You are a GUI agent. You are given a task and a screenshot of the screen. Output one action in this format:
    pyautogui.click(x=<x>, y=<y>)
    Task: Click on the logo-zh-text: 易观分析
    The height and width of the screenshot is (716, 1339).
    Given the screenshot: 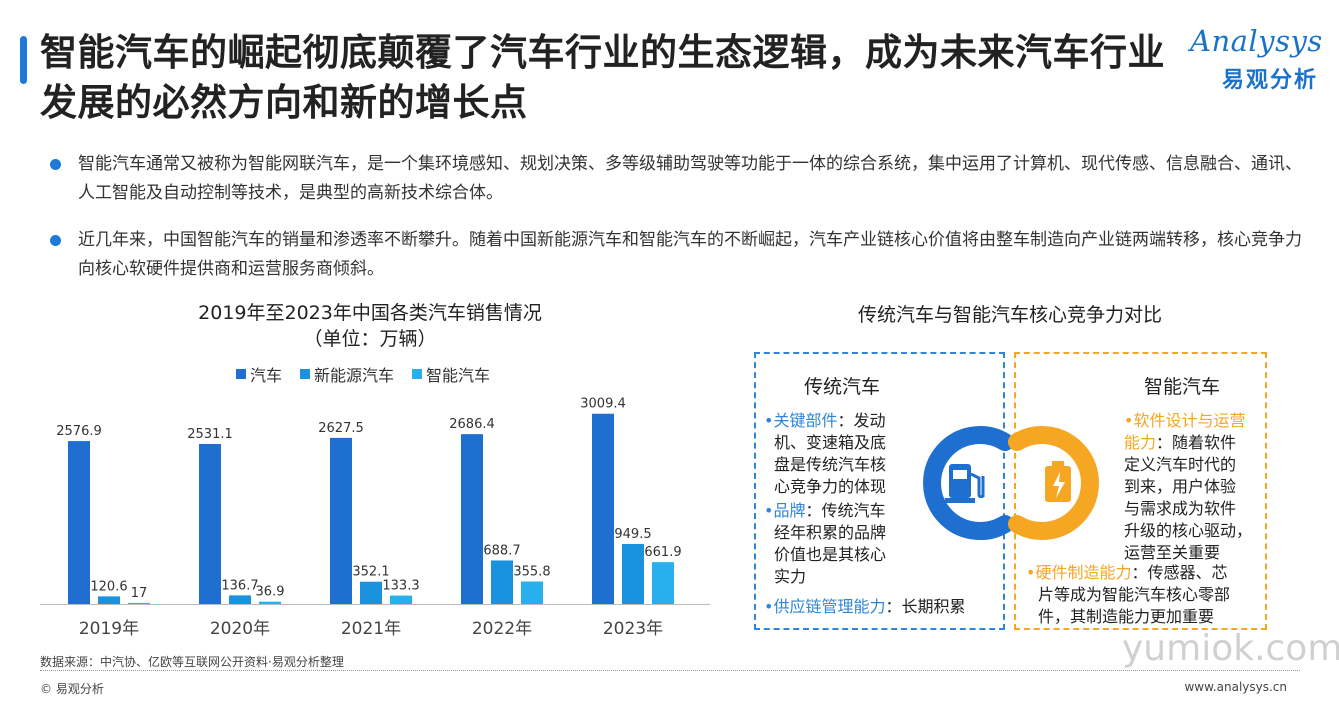 What is the action you would take?
    pyautogui.click(x=1270, y=80)
    